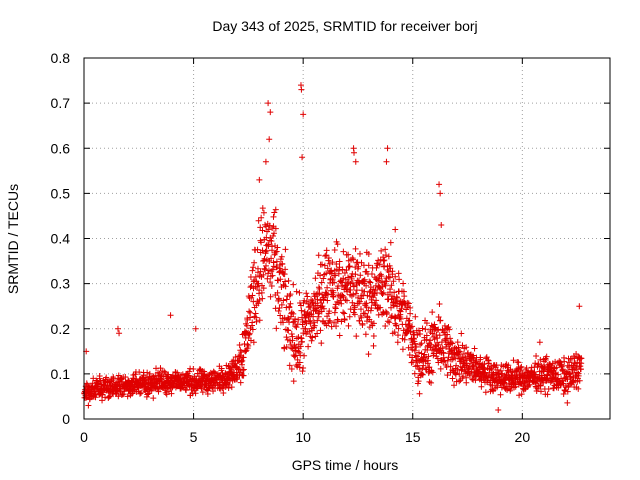 This screenshot has width=640, height=480. I want to click on y-tick-label: 0.7, so click(61, 103).